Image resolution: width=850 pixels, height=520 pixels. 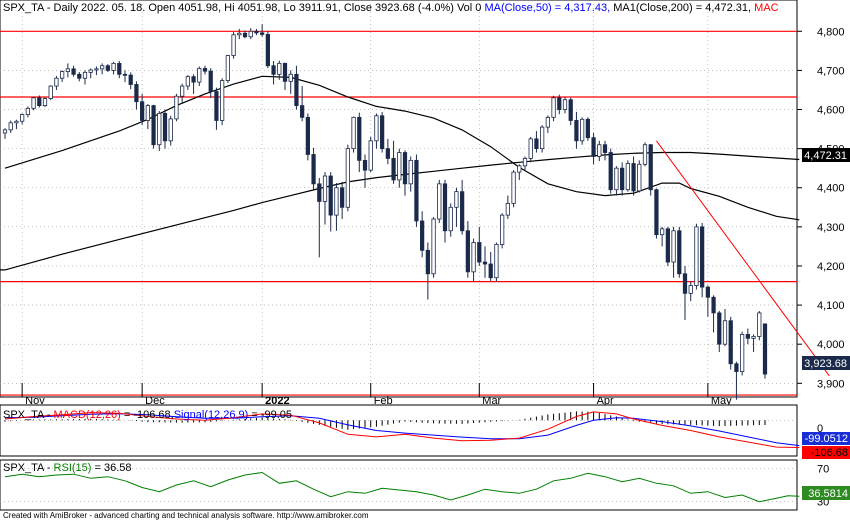 I want to click on price-tick-label: 4,200, so click(x=831, y=267).